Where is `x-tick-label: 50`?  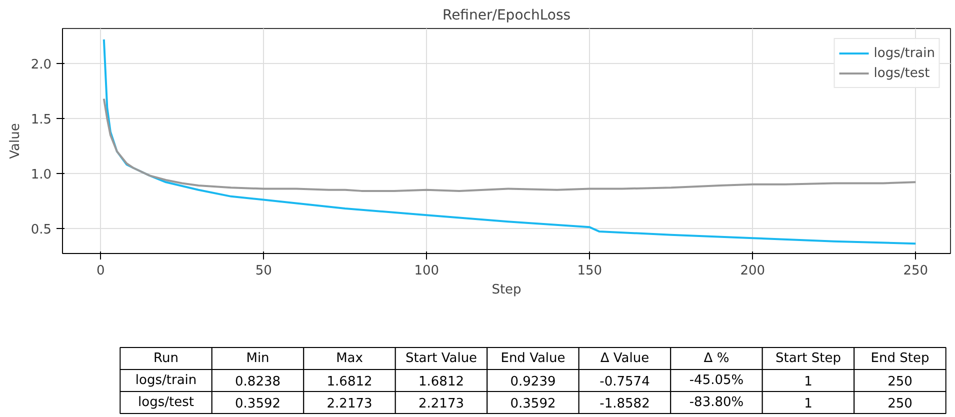 x-tick-label: 50 is located at coordinates (263, 271).